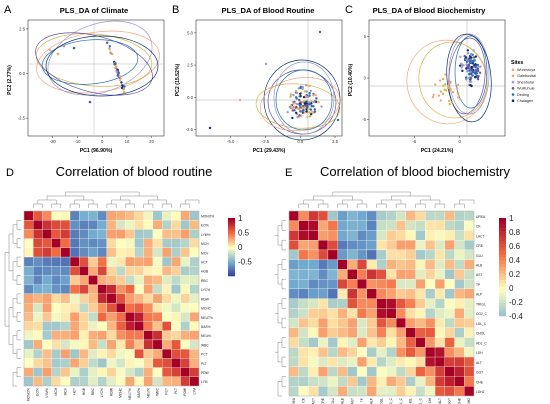  What do you see at coordinates (459, 400) in the screenshot?
I see `column-label: CHE` at bounding box center [459, 400].